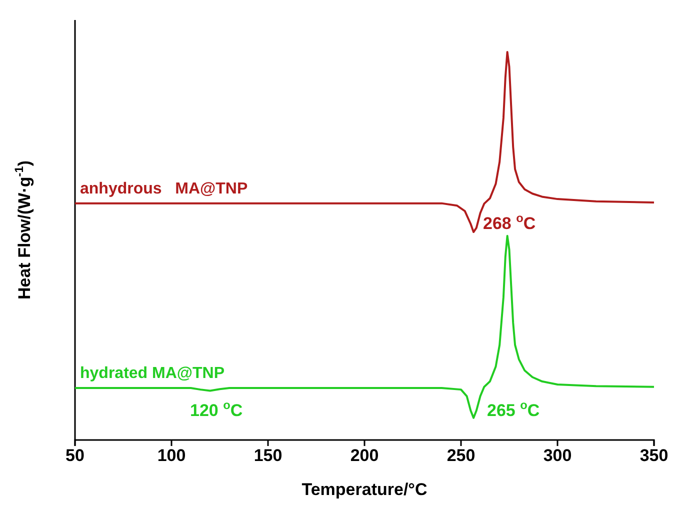  Describe the element at coordinates (164, 189) in the screenshot. I see `series-label: anhydrous MA@TNP` at that location.